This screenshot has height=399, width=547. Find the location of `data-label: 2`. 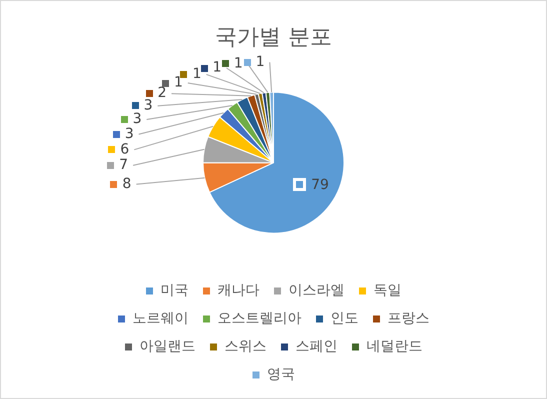

data-label: 2 is located at coordinates (162, 93).